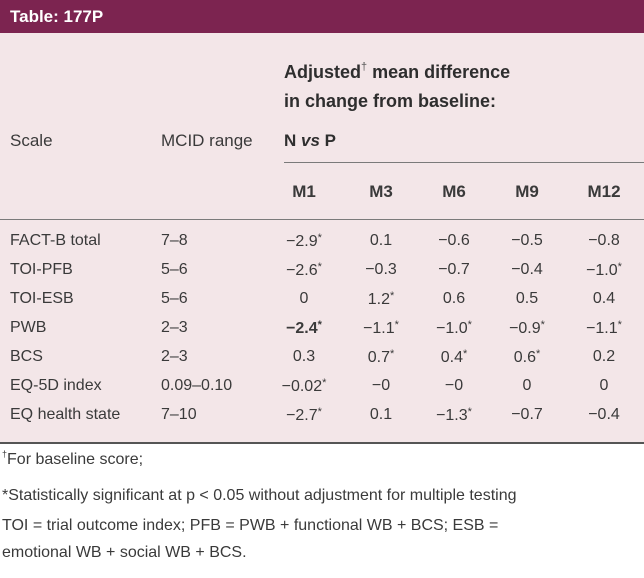 The width and height of the screenshot is (644, 578). Describe the element at coordinates (55, 240) in the screenshot. I see `cell-scale: FACT-B total` at that location.